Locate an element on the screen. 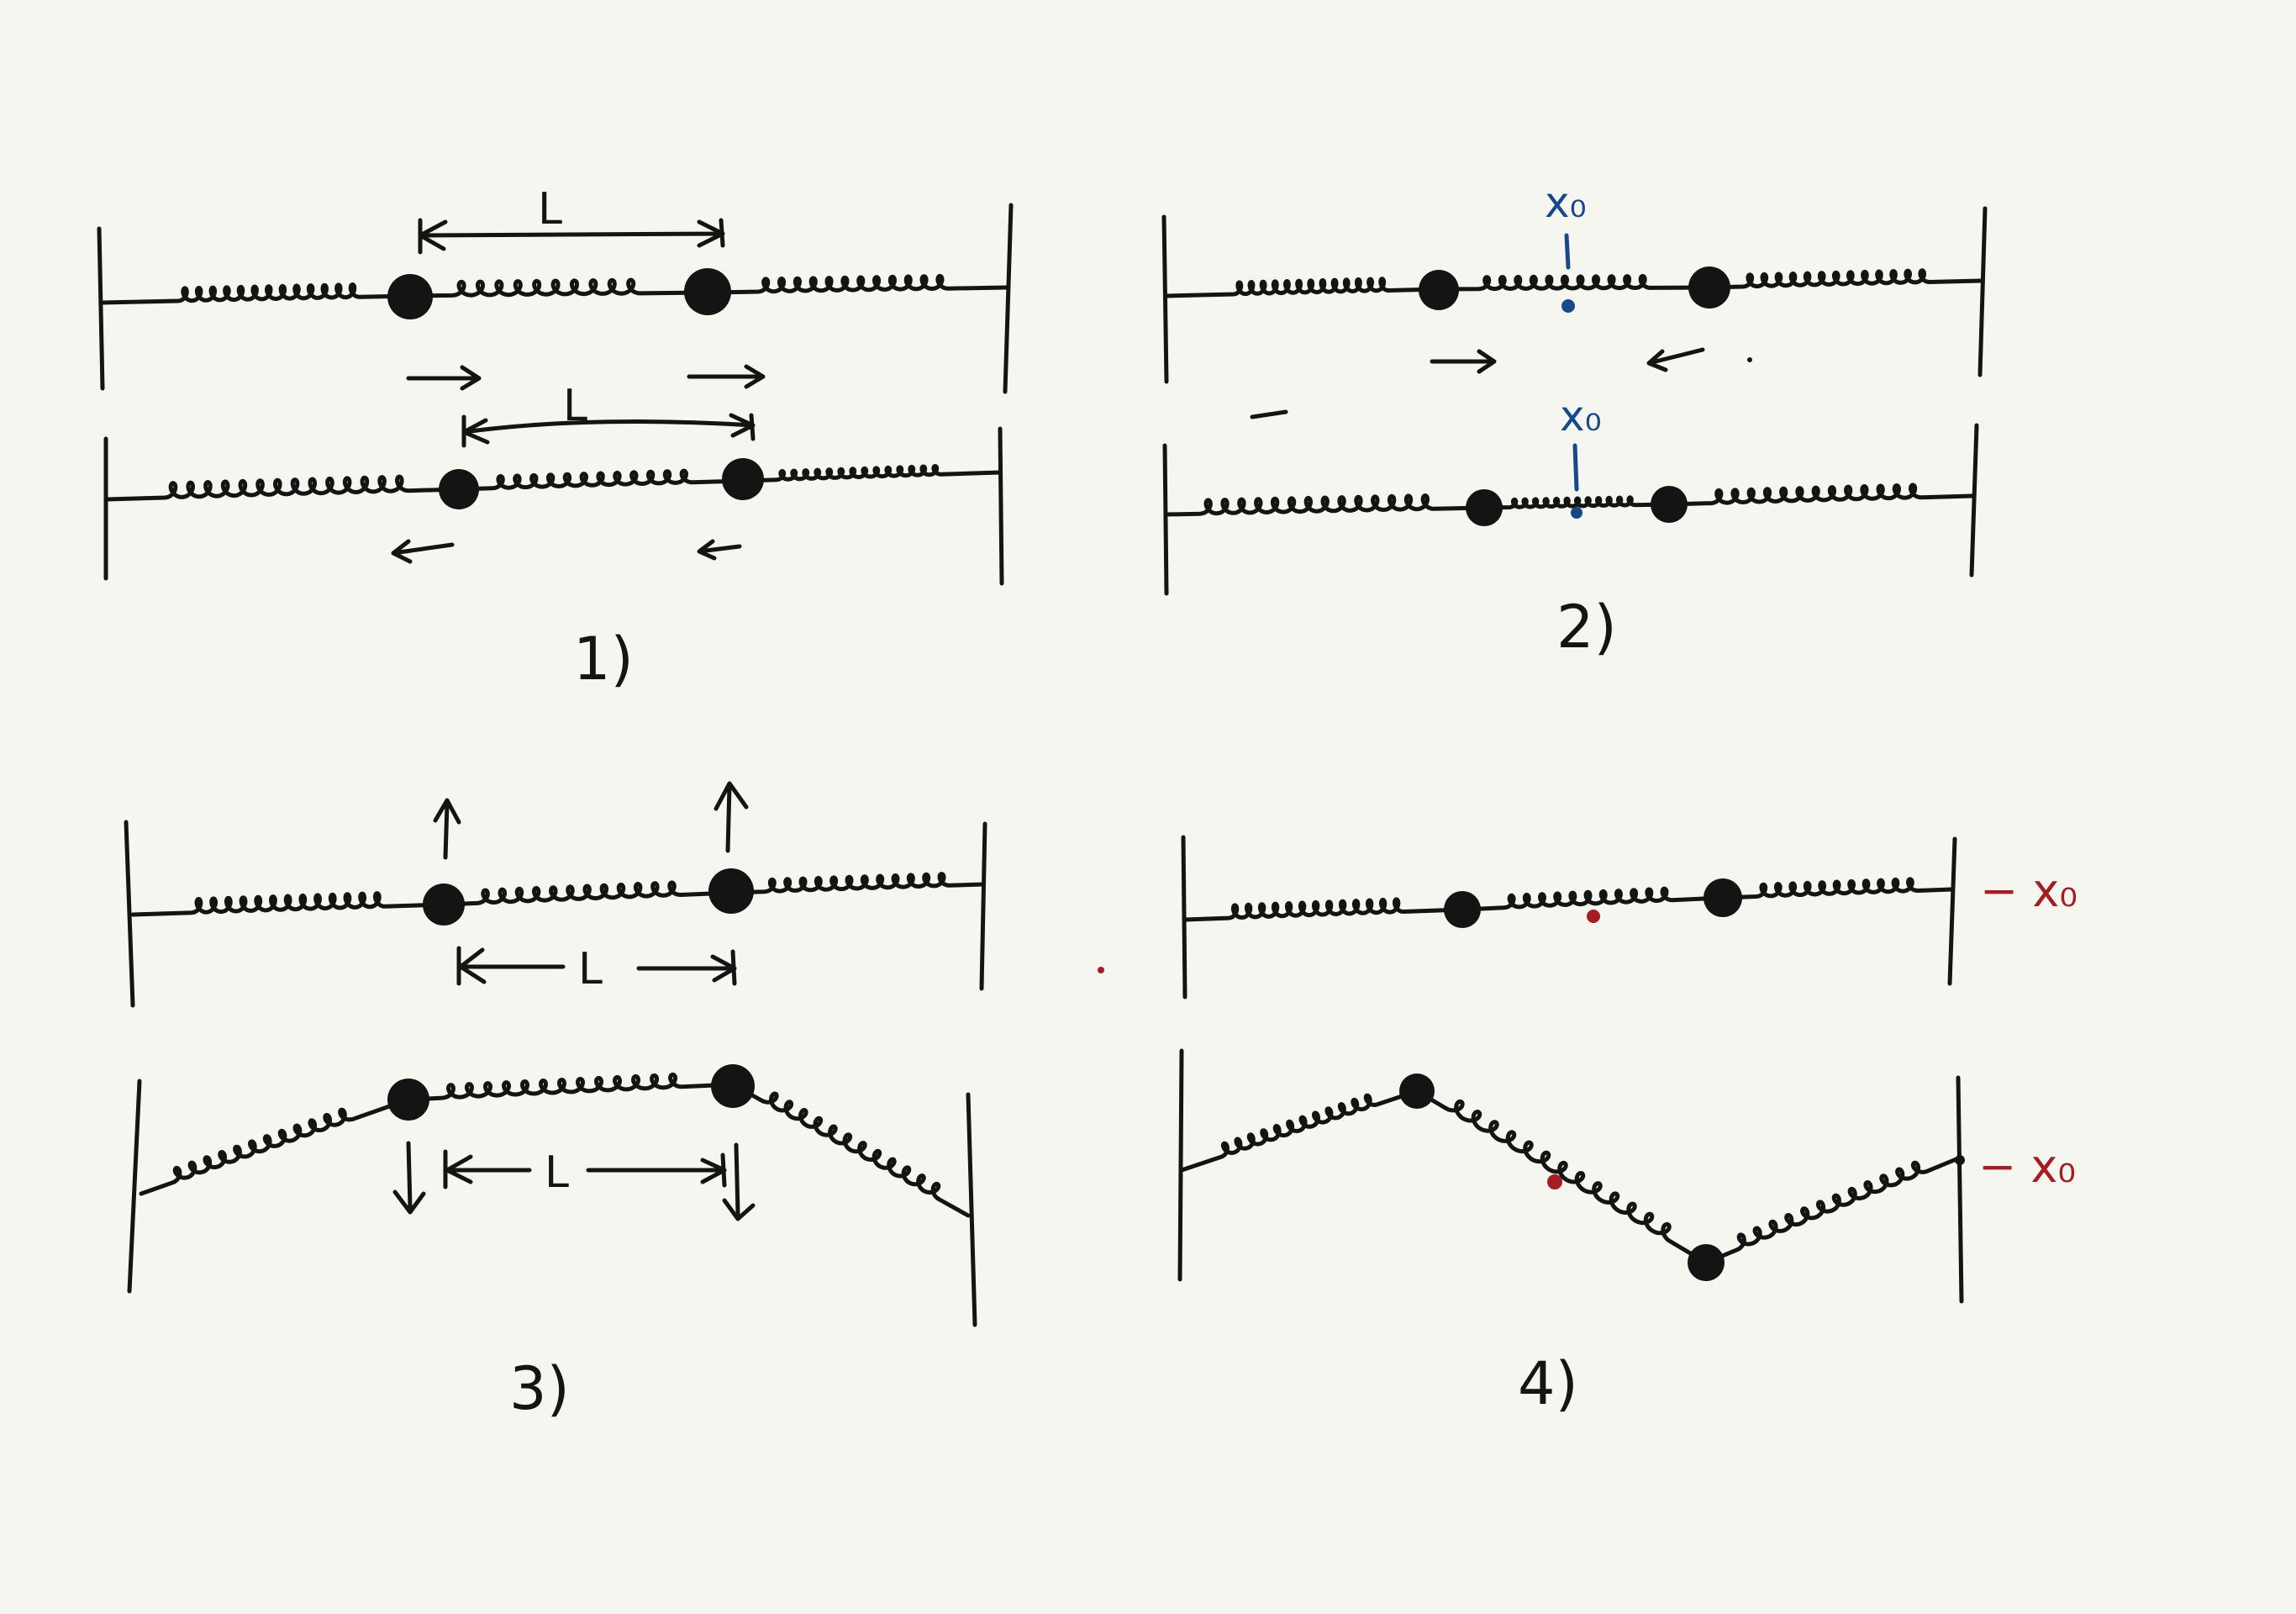 The width and height of the screenshot is (2296, 1614). panel-4-top-row: − x₀ is located at coordinates (1587, 917).